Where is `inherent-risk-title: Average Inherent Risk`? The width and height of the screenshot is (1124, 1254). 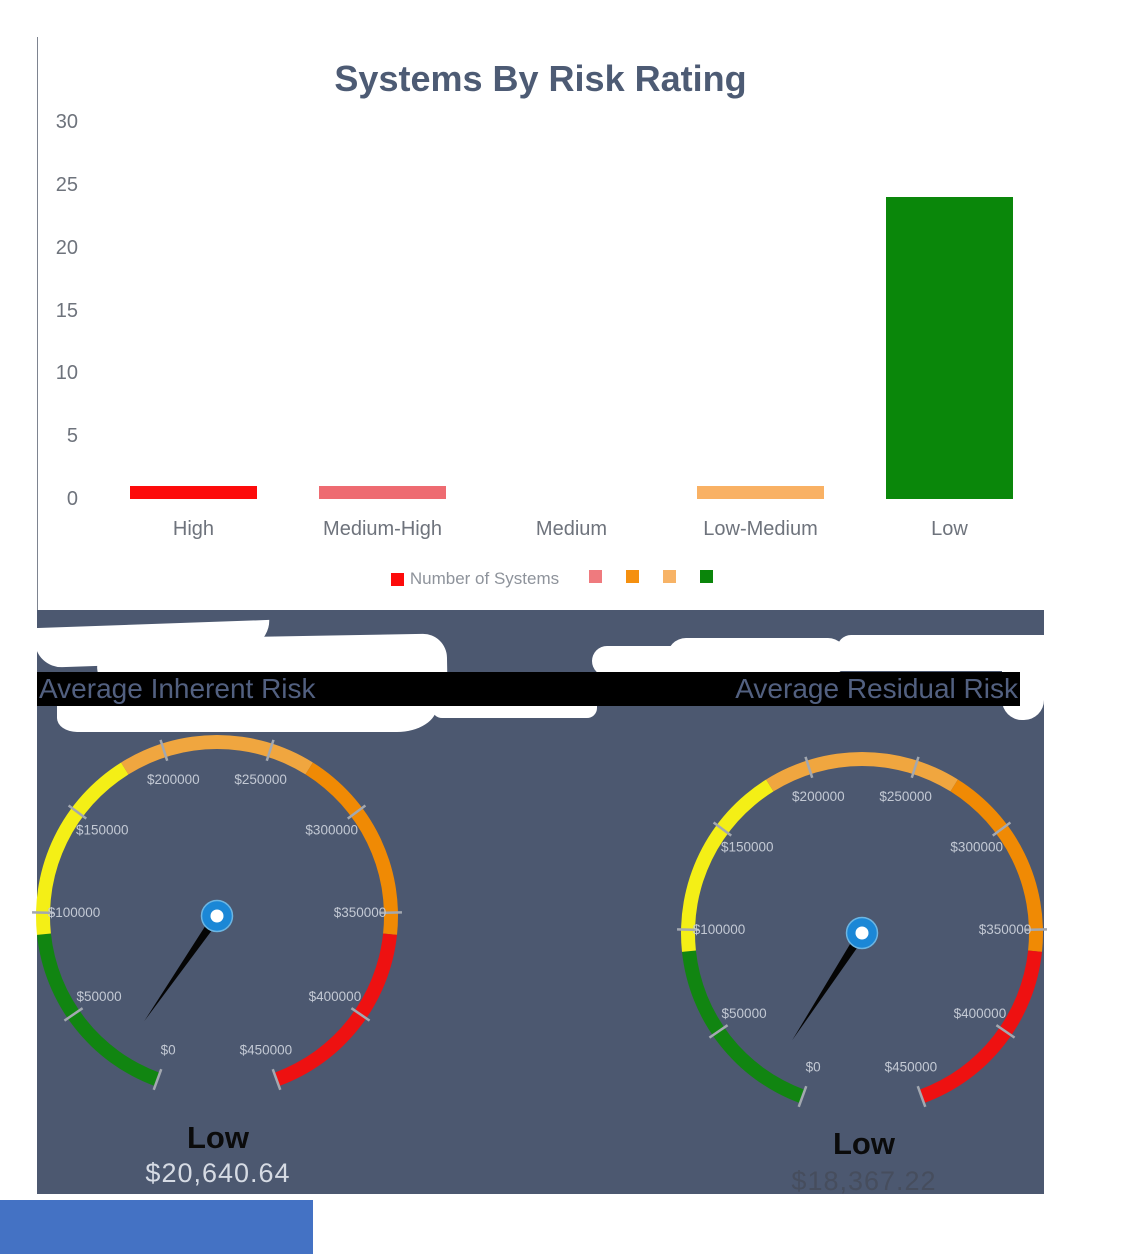 inherent-risk-title: Average Inherent Risk is located at coordinates (177, 688).